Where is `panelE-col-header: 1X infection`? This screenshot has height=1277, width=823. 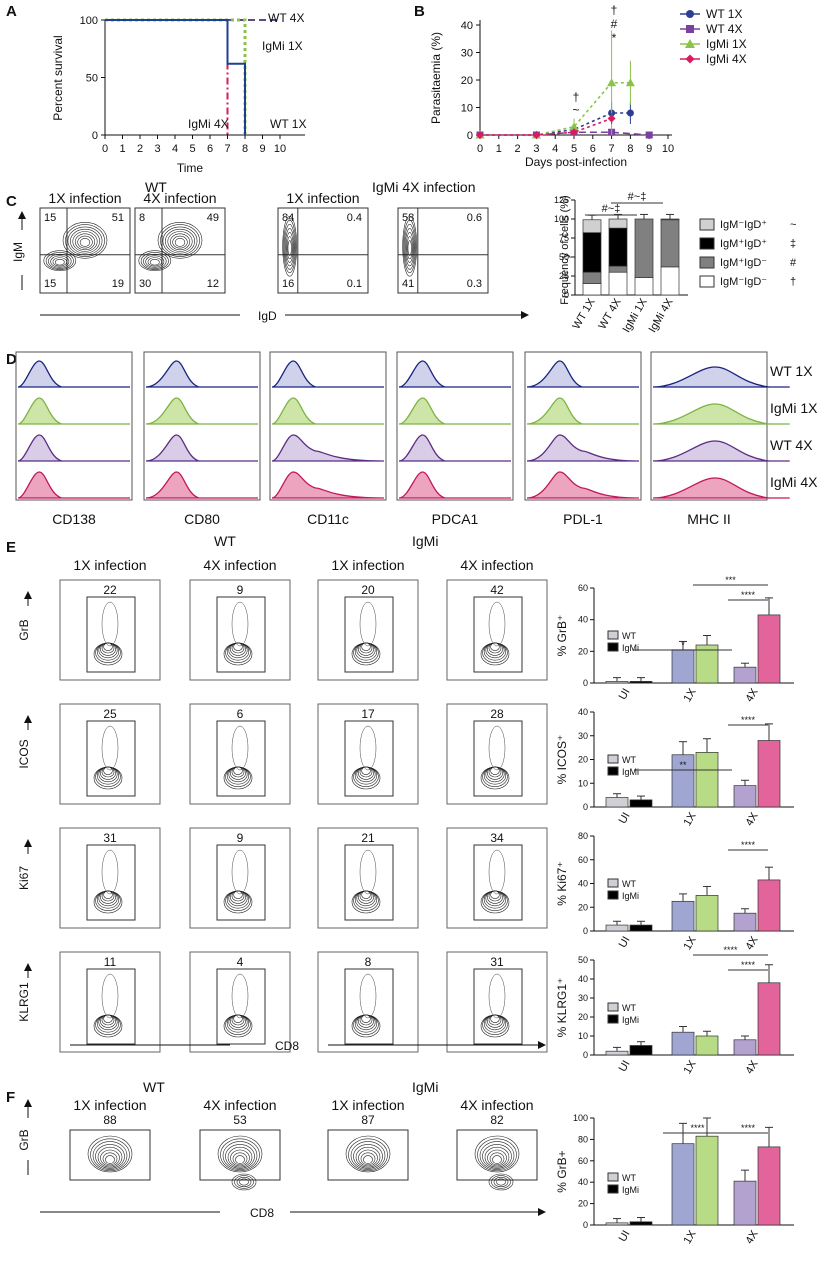 panelE-col-header: 1X infection is located at coordinates (367, 565).